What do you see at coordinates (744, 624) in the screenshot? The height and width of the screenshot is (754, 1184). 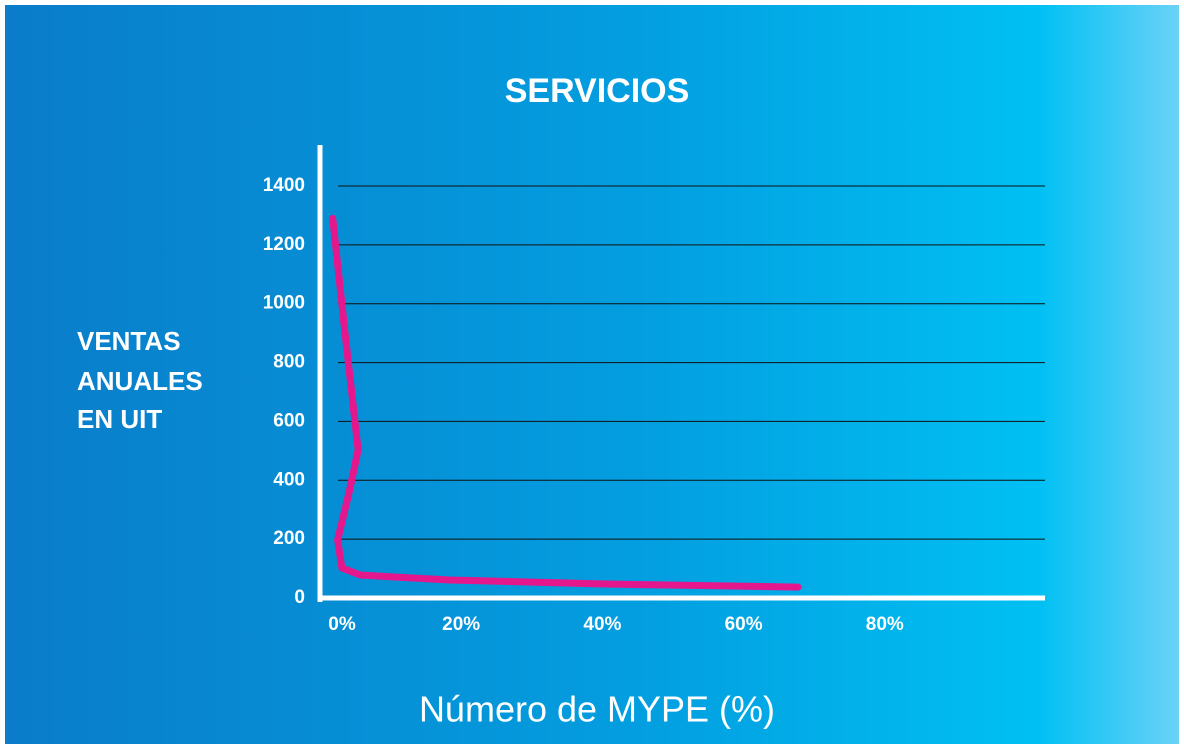 I see `x-tick-label: 60%` at bounding box center [744, 624].